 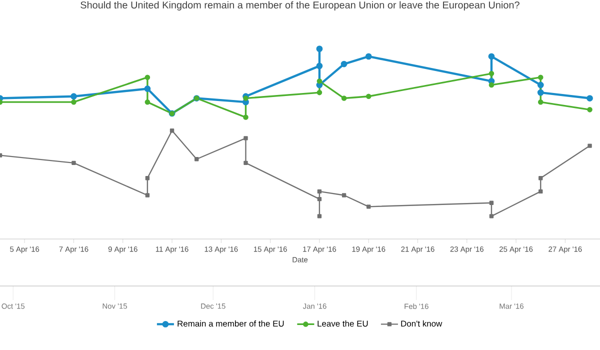 What do you see at coordinates (343, 323) in the screenshot?
I see `legend-label: Leave the EU` at bounding box center [343, 323].